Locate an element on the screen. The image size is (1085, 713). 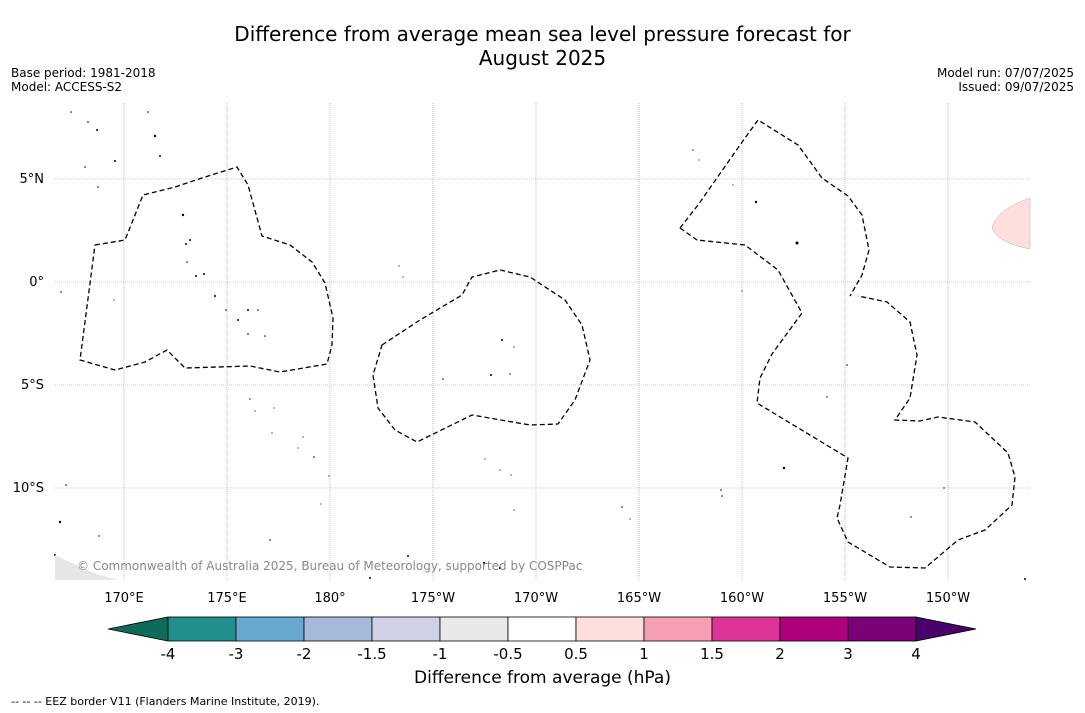
colorbar-tick-label: -1.5 is located at coordinates (371, 654).